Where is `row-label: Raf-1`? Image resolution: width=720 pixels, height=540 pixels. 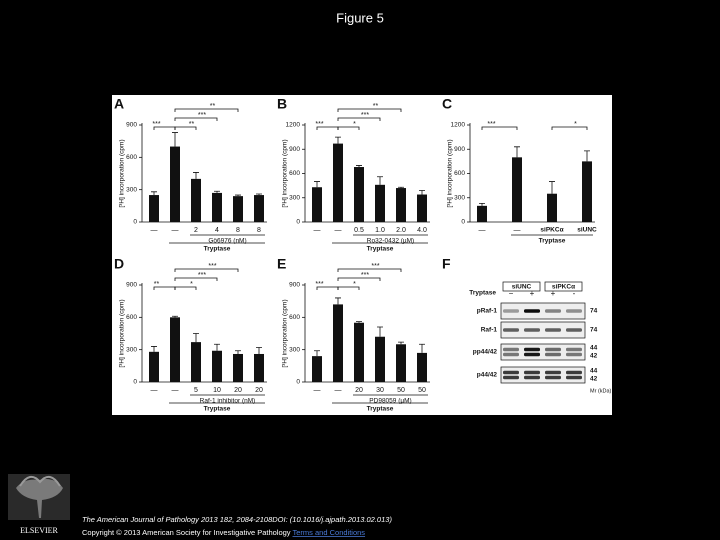
row-label: Raf-1 is located at coordinates (489, 330).